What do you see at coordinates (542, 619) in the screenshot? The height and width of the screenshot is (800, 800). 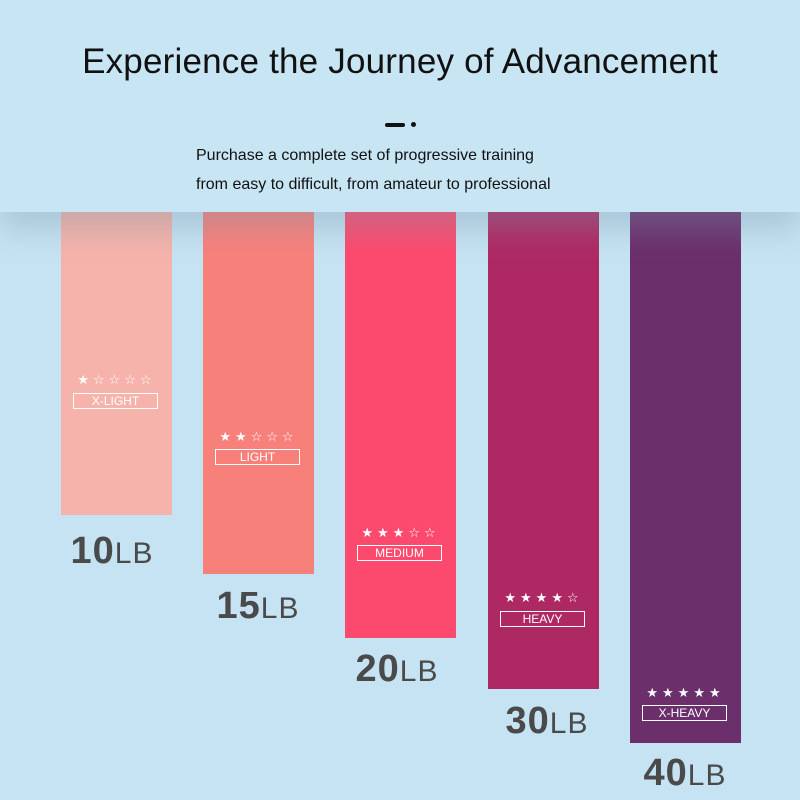 I see `level-label: HEAVY` at bounding box center [542, 619].